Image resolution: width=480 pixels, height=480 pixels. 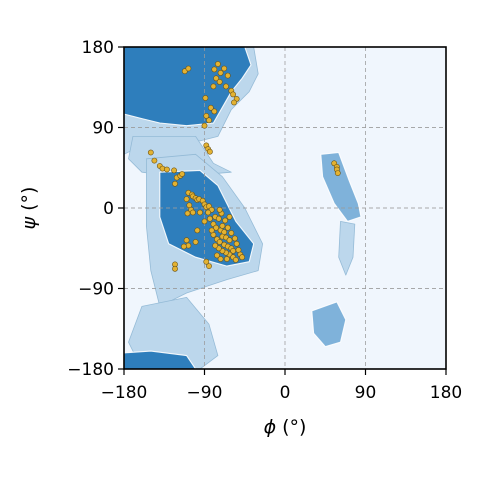 I want to click on x-axis-label-symbol: ϕ, so click(x=270, y=427).